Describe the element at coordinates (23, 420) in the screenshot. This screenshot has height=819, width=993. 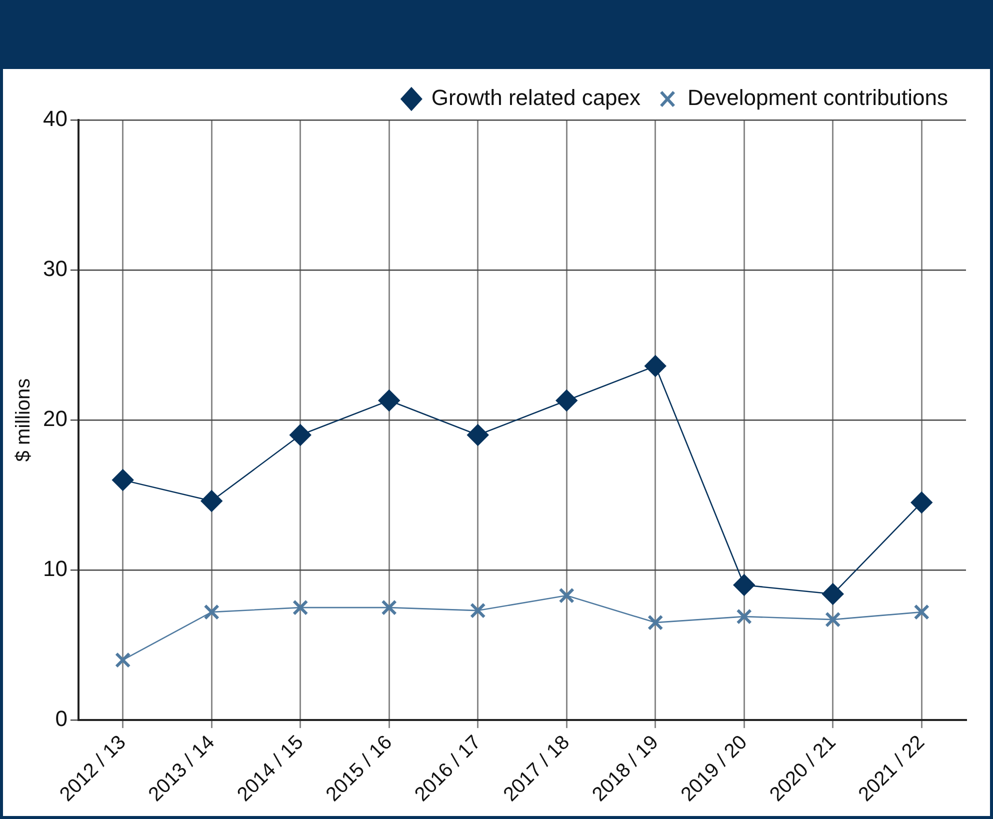
I see `y-axis-title: $ millions` at that location.